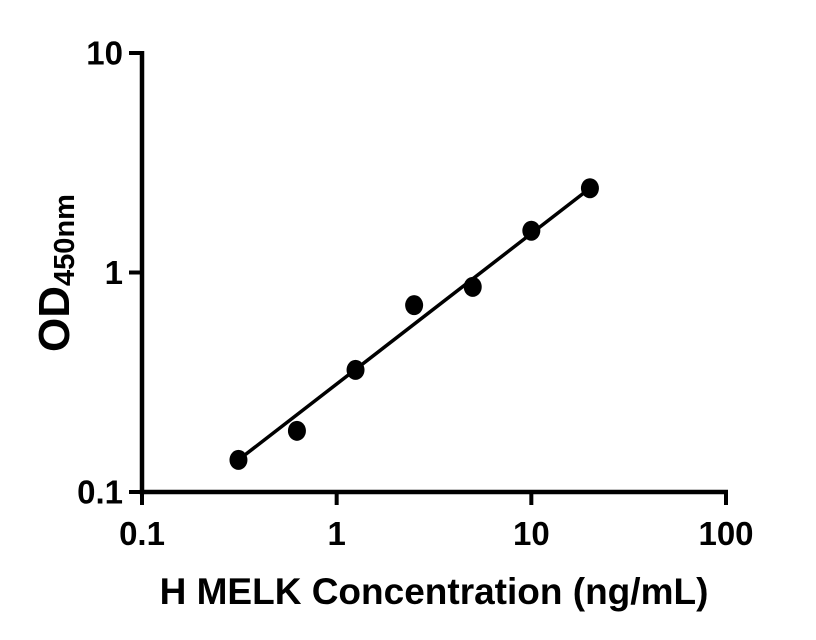 This screenshot has height=640, width=816. I want to click on x-axis-title: H MELK Concentration (ng/mL), so click(434, 591).